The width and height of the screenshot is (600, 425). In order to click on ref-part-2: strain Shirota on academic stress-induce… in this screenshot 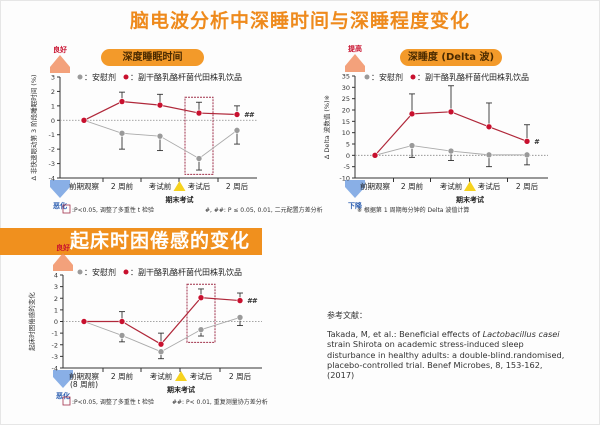, I will do `click(446, 360)`.